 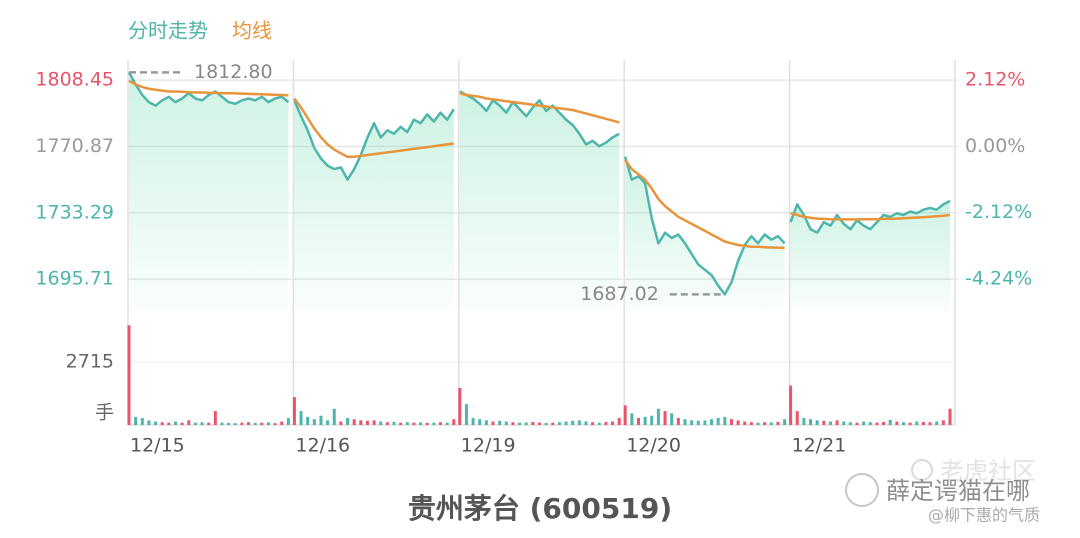 What do you see at coordinates (988, 471) in the screenshot?
I see `watermark-site: 老虎社区` at bounding box center [988, 471].